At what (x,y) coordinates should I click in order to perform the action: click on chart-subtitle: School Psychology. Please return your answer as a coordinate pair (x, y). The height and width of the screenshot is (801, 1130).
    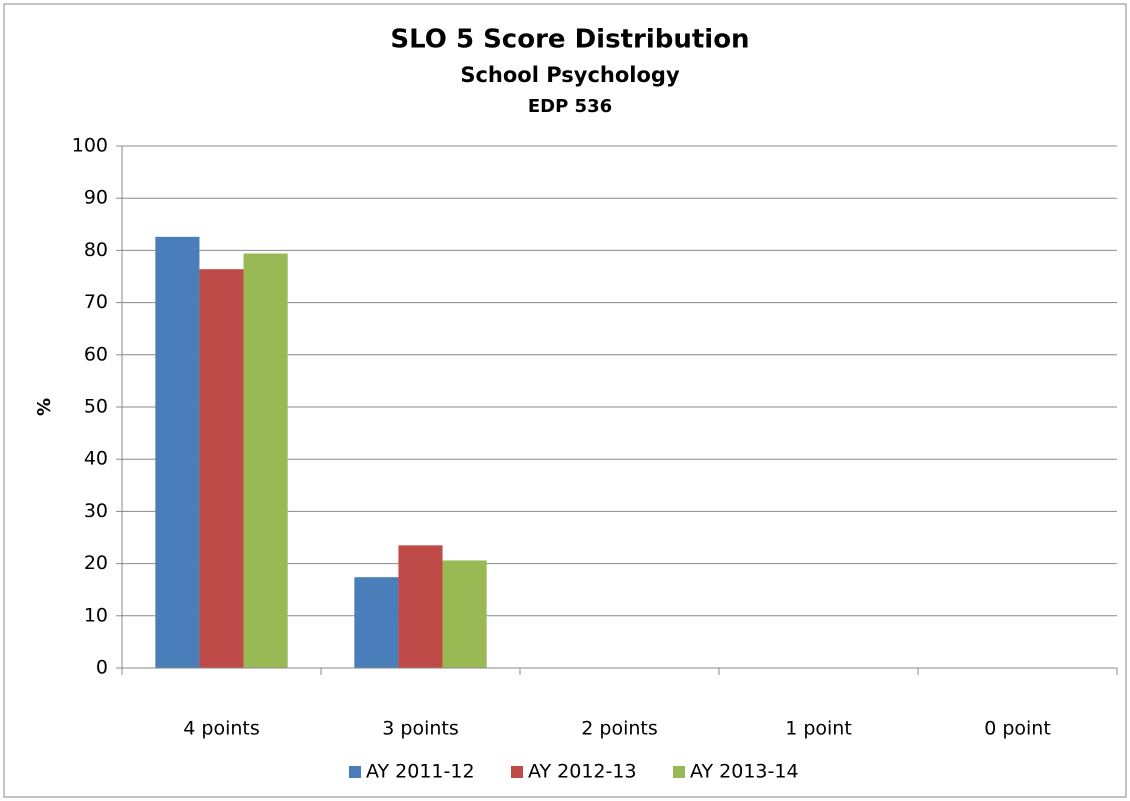
    Looking at the image, I should click on (570, 75).